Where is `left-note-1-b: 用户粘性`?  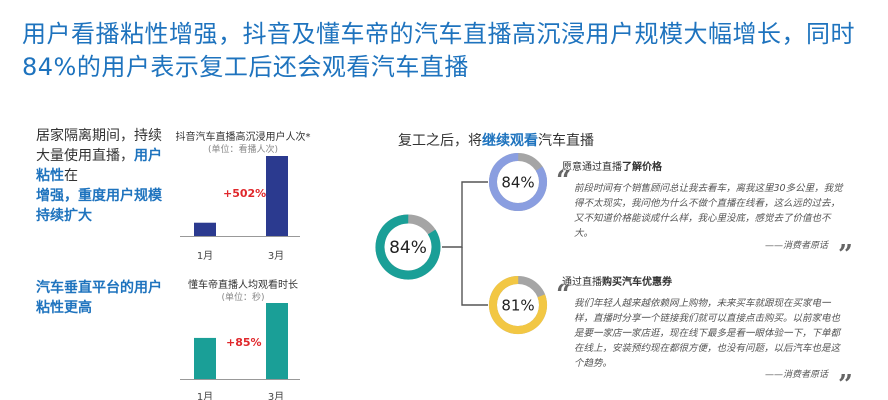
left-note-1-b: 用户粘性 is located at coordinates (99, 166).